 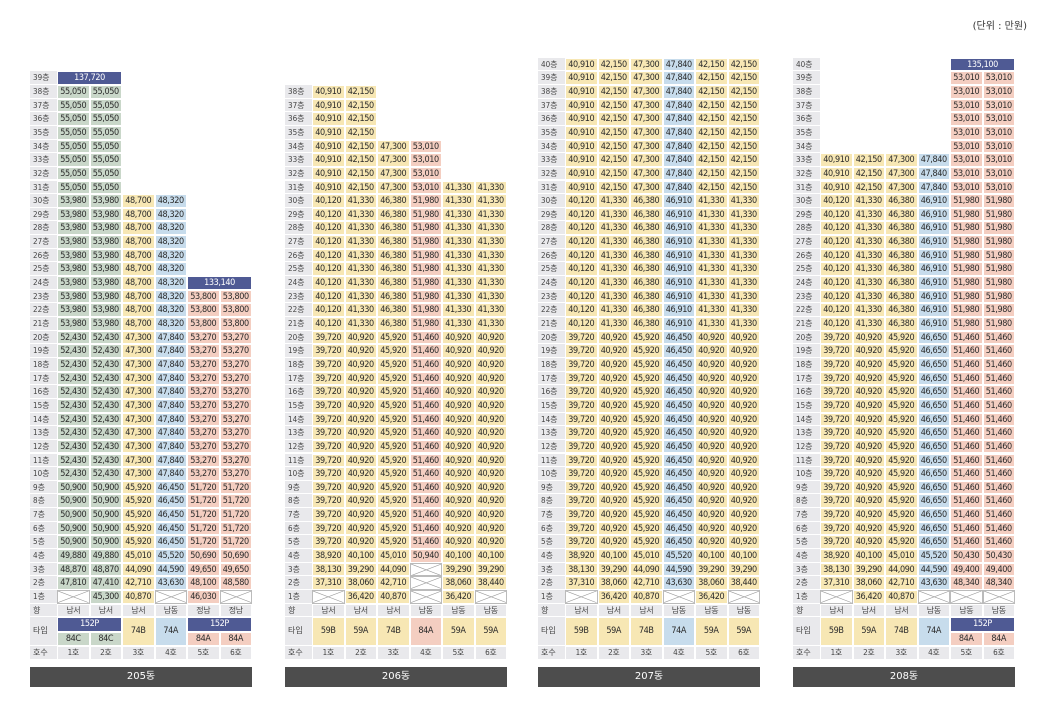 I want to click on floor-label: 20층, so click(x=43, y=337).